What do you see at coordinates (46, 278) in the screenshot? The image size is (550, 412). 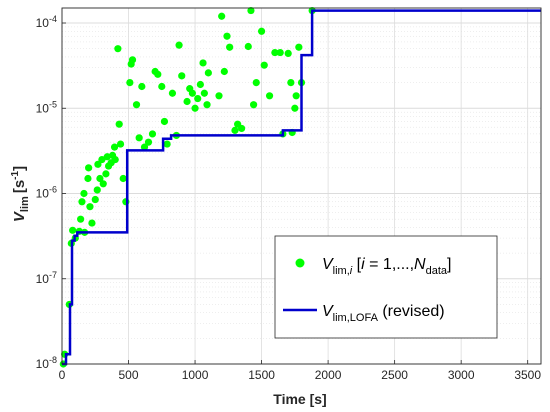 I see `y-tick-label-1: 10⁻⁷` at bounding box center [46, 278].